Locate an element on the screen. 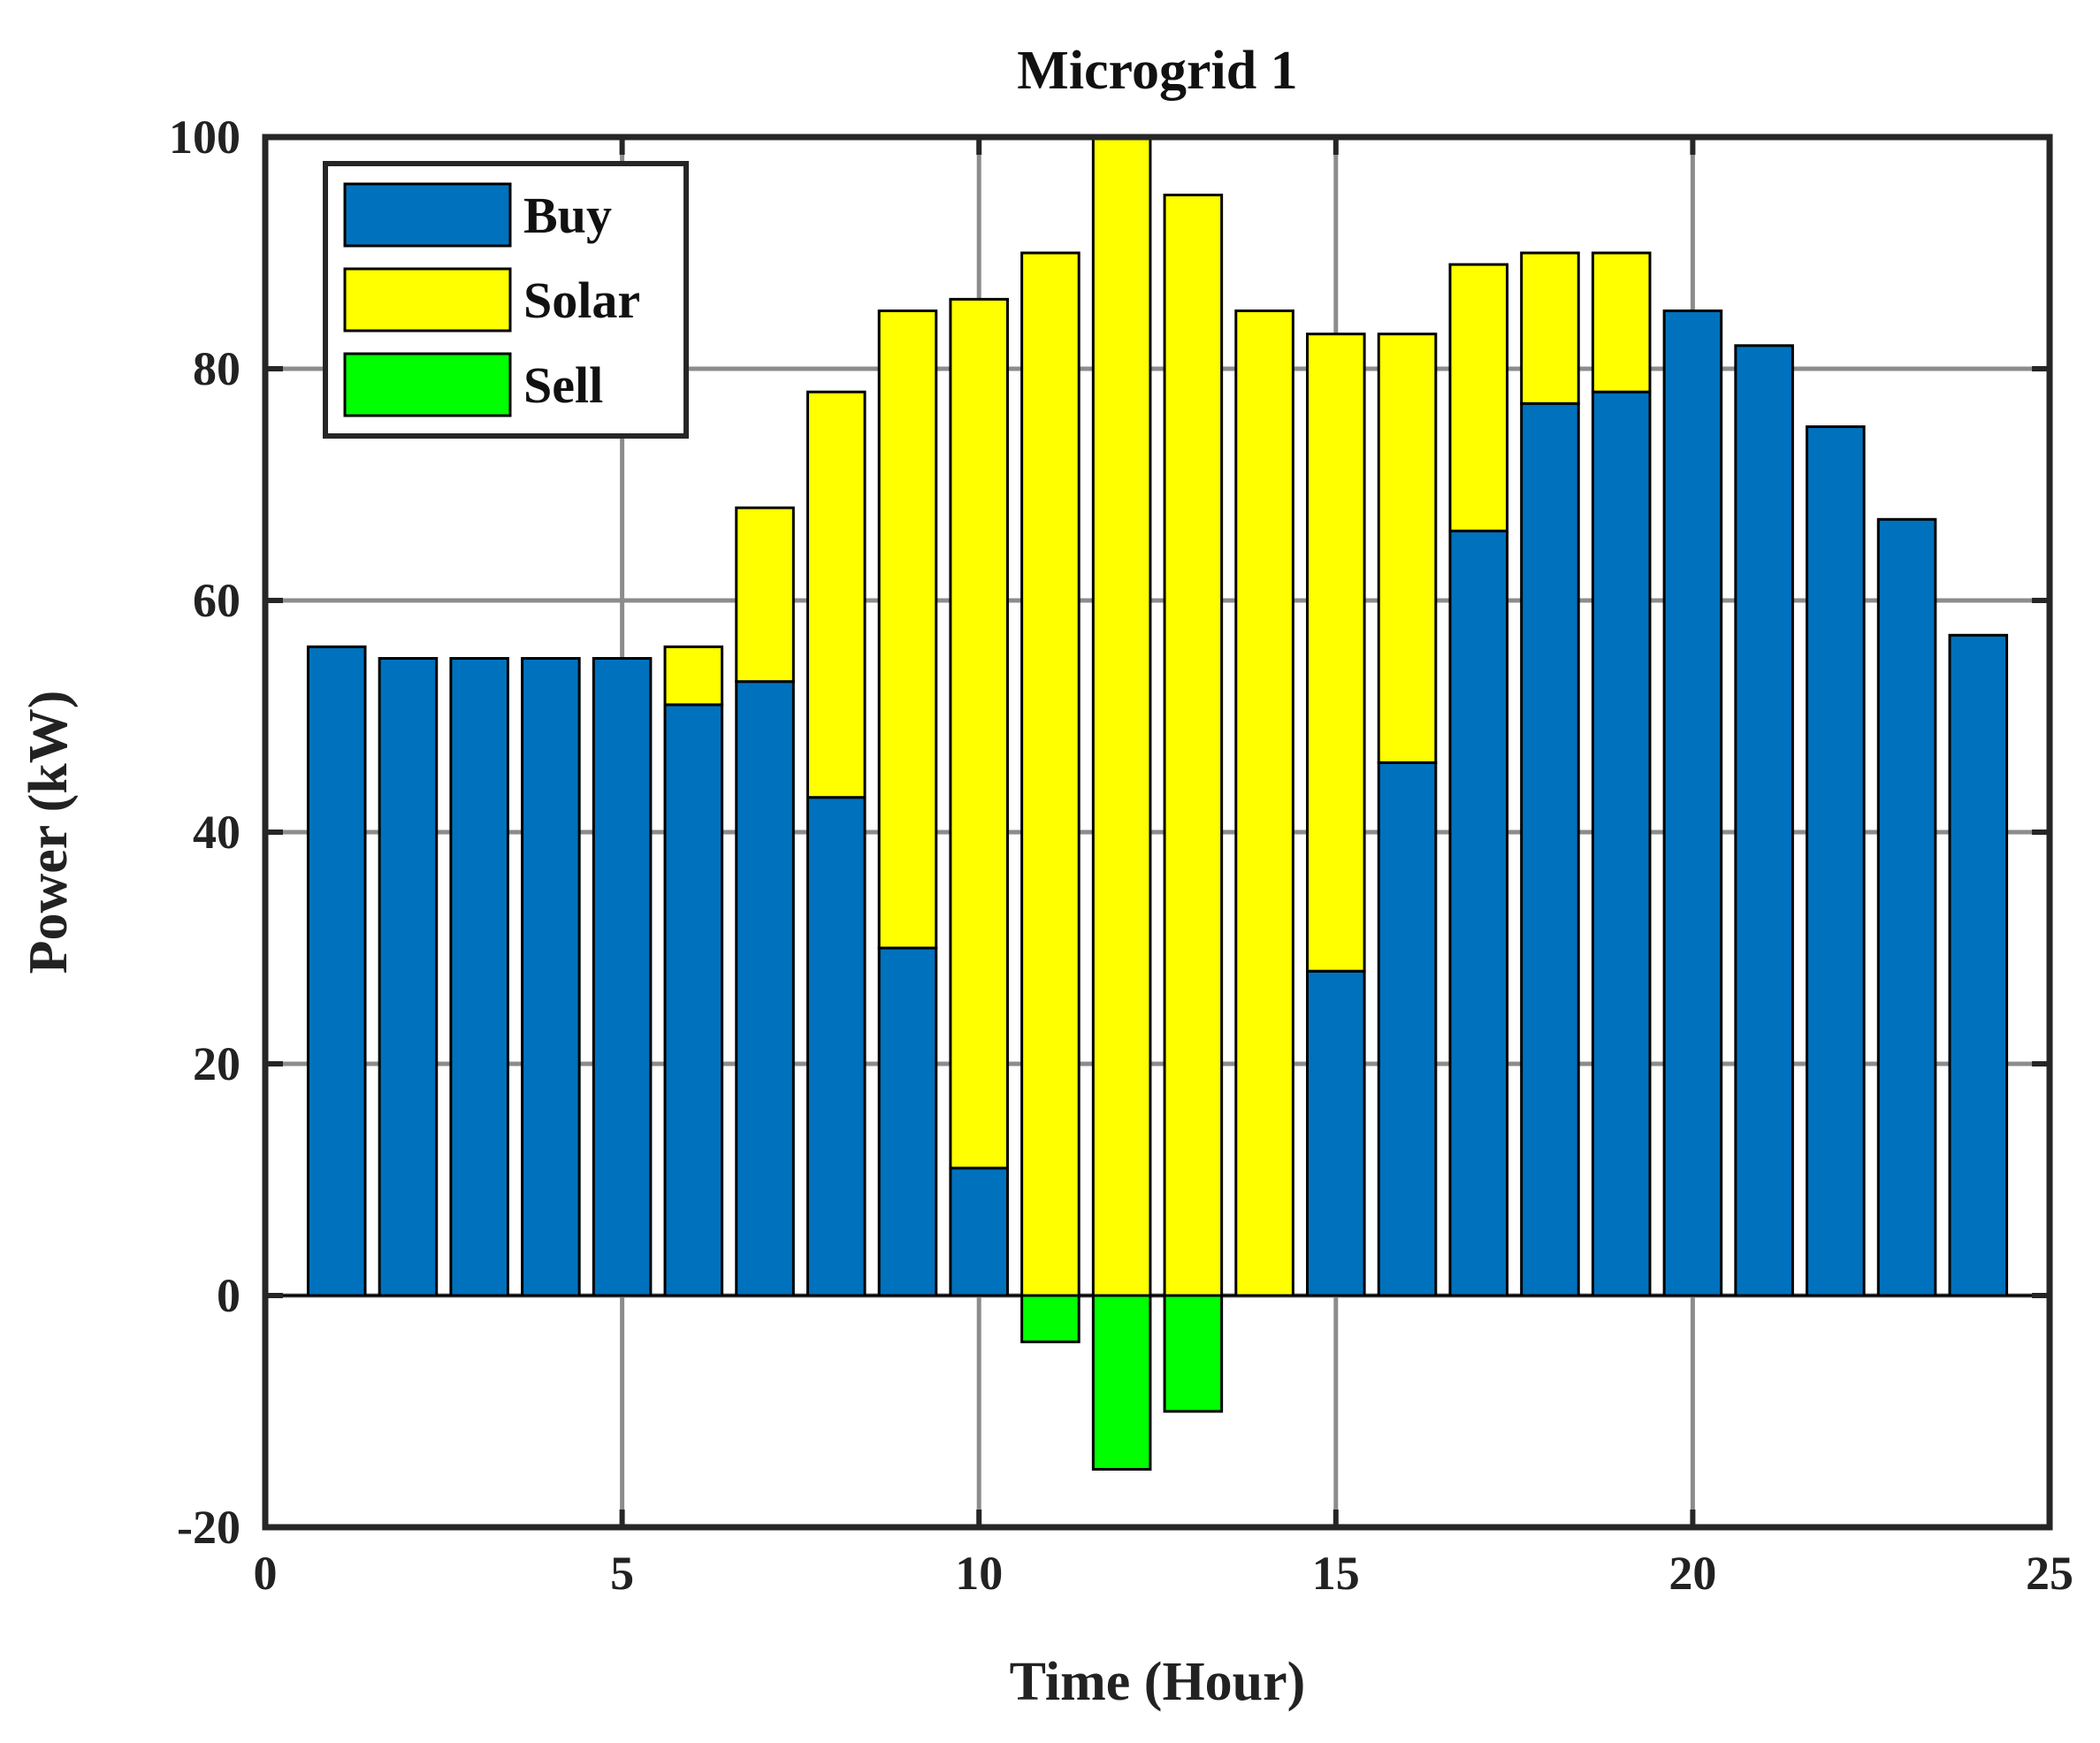  x-tick-label: 5 is located at coordinates (622, 1573).